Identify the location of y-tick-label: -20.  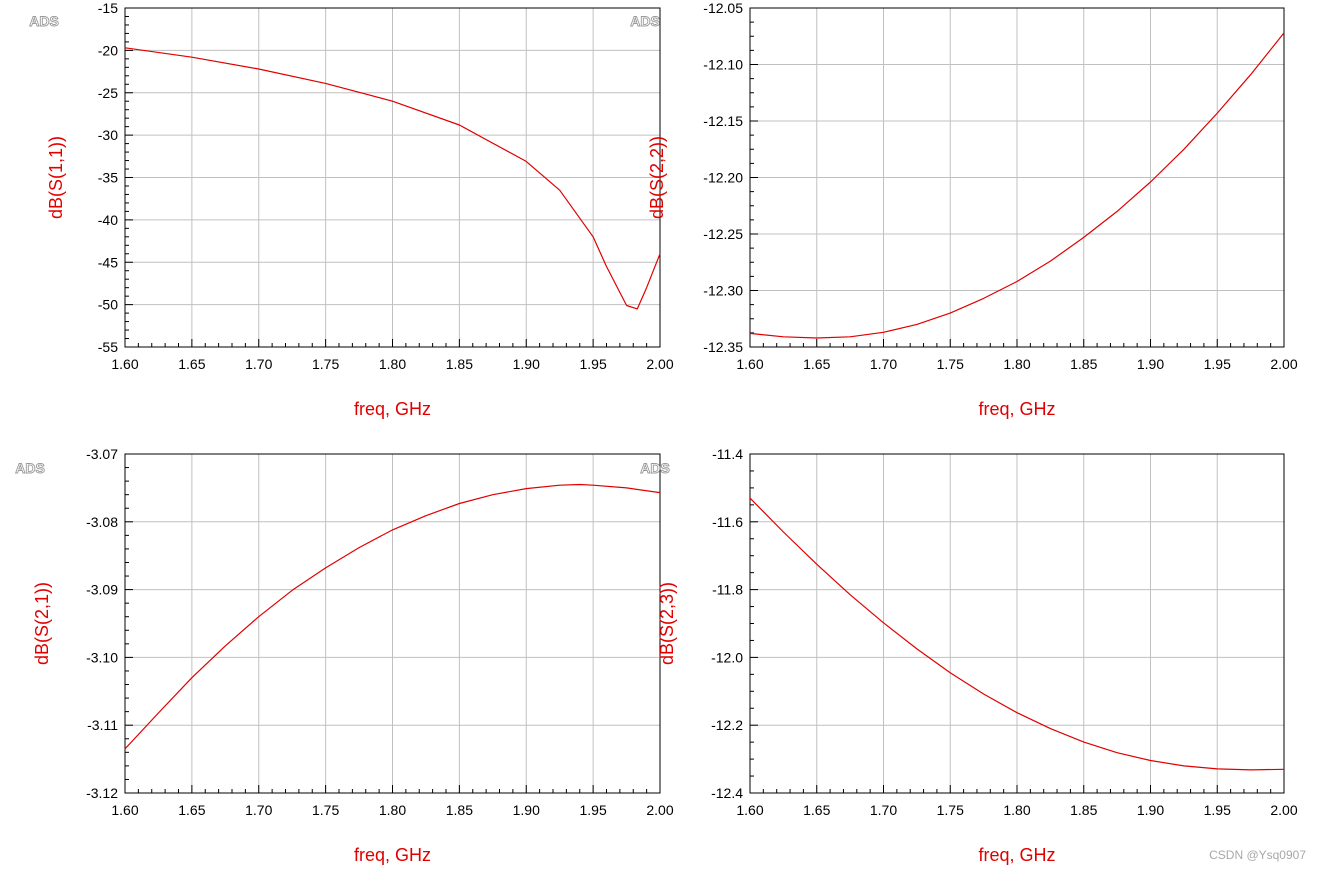
(108, 50).